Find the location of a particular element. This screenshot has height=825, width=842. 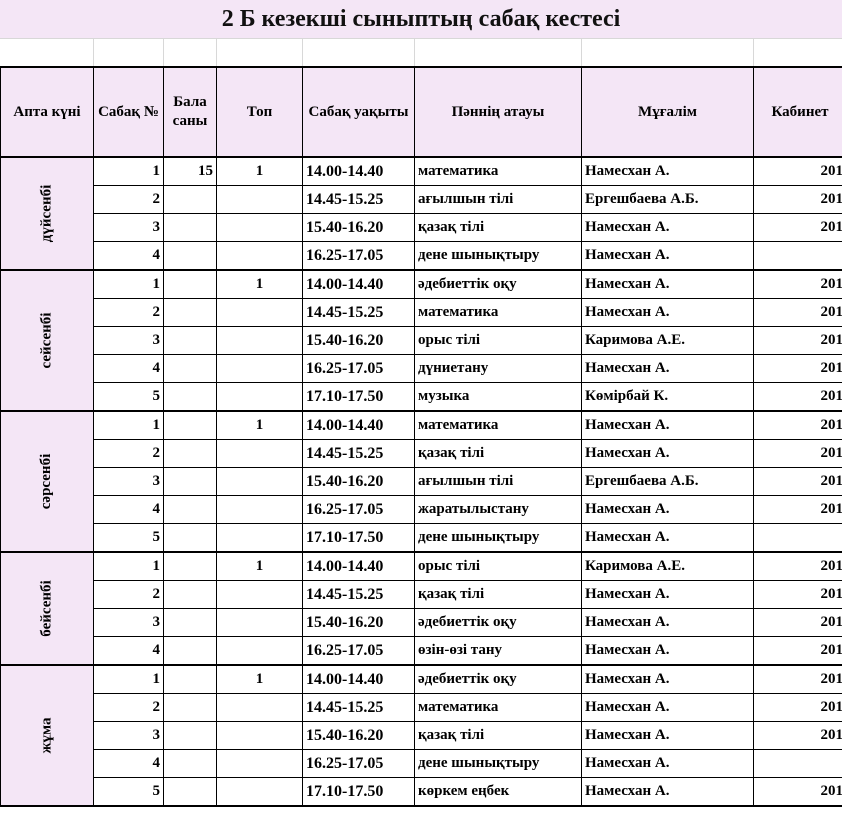

subject-cell: дүниетану is located at coordinates (498, 368).